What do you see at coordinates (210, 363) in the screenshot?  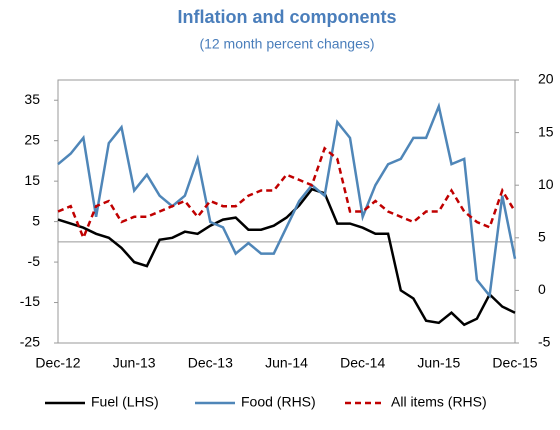 I see `x-tick-label: Dec-13` at bounding box center [210, 363].